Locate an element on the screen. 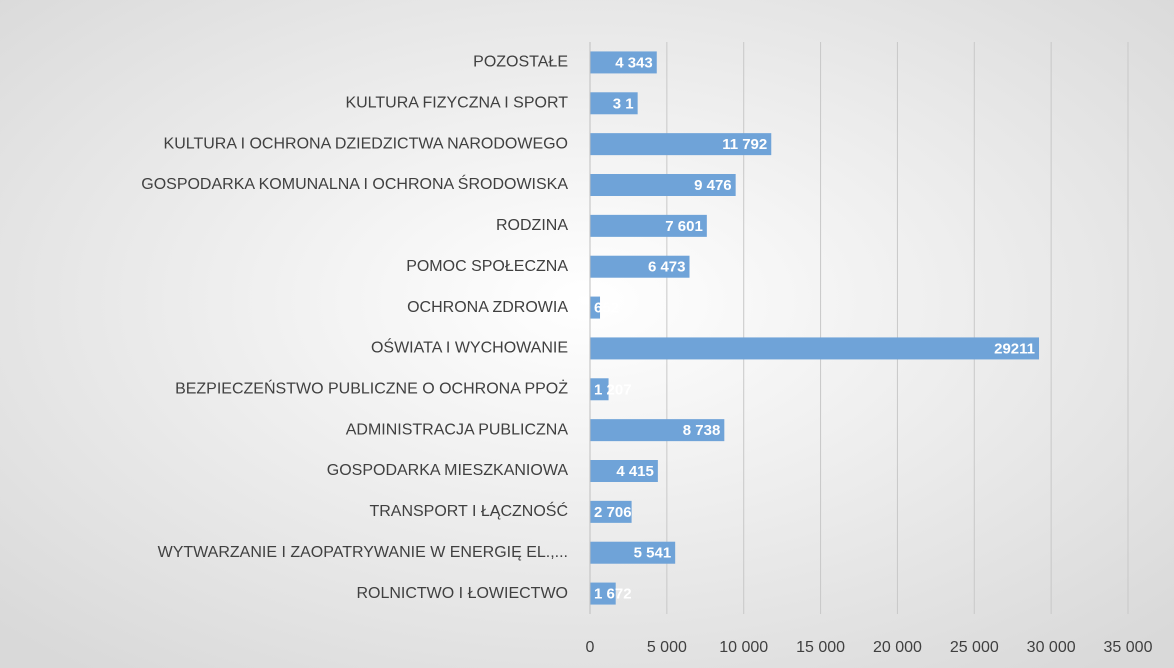  x-tick-label: 15 000 is located at coordinates (820, 647).